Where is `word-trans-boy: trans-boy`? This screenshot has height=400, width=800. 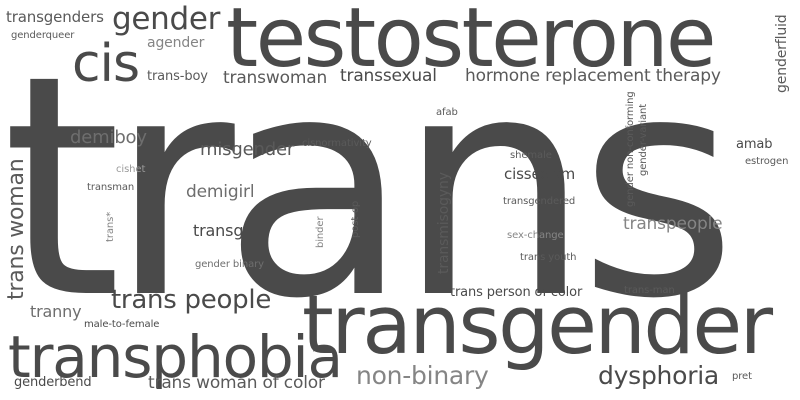
word-trans-boy: trans-boy is located at coordinates (177, 76).